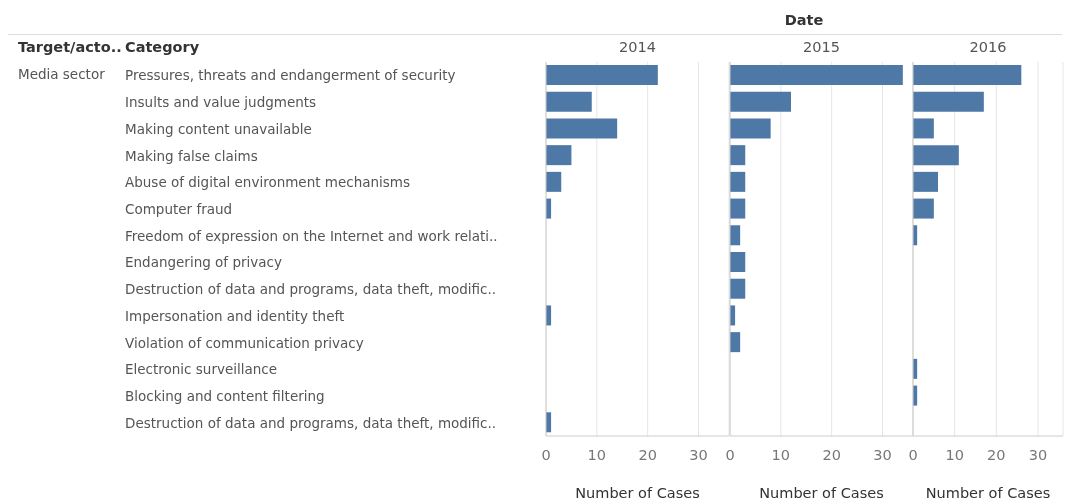  Describe the element at coordinates (244, 342) in the screenshot. I see `y-tick-label: Violation of communication privacy` at that location.